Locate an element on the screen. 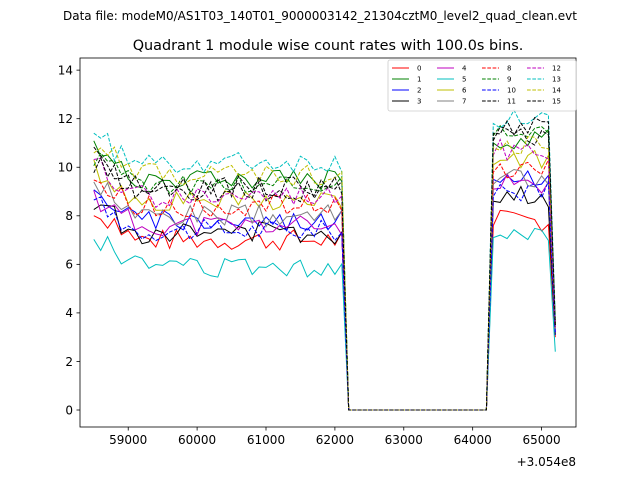  x-tick-label: 59000 is located at coordinates (128, 440).